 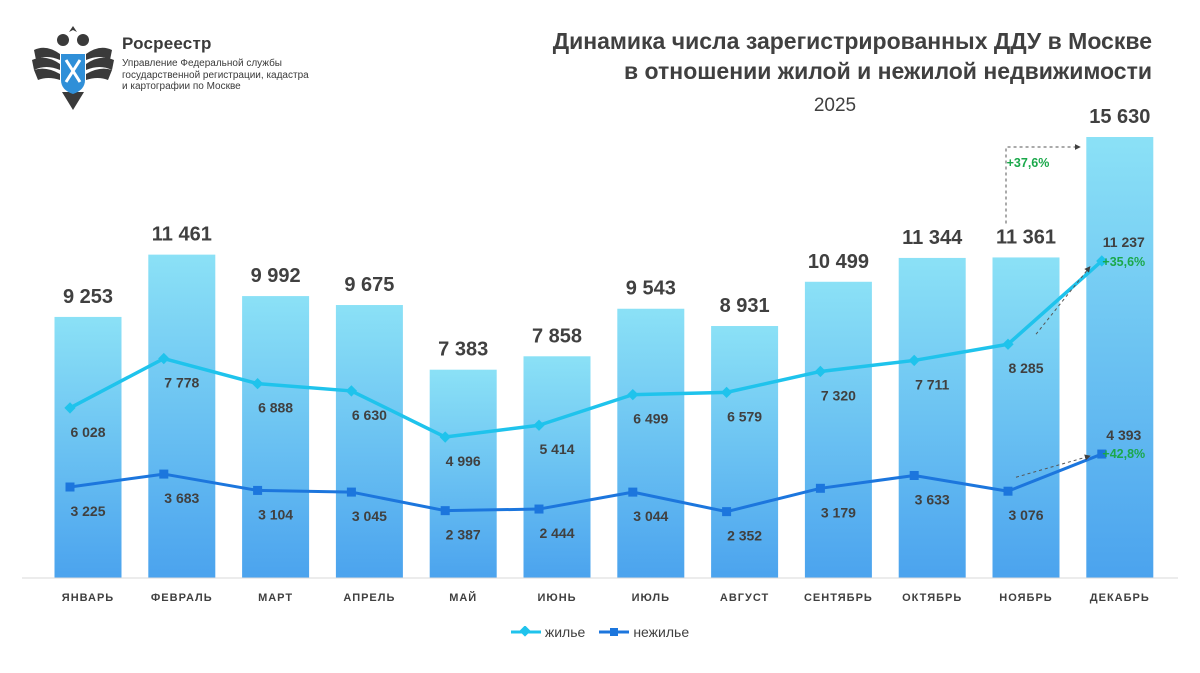 What do you see at coordinates (275, 408) in the screenshot?
I see `residential-value-label: 6 888` at bounding box center [275, 408].